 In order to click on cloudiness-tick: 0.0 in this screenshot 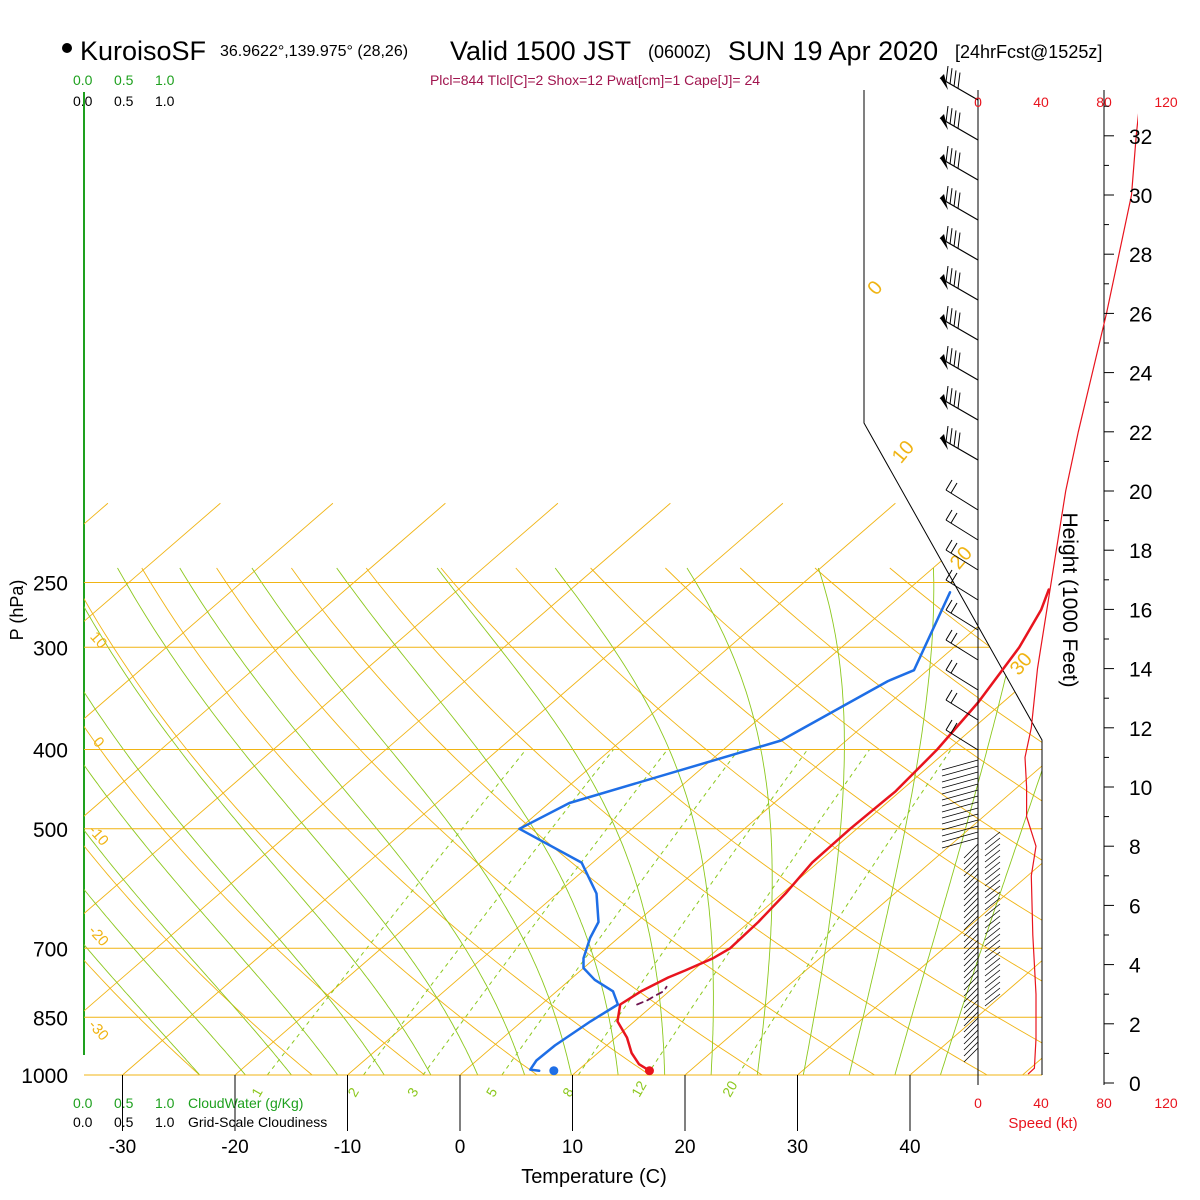, I will do `click(83, 101)`.